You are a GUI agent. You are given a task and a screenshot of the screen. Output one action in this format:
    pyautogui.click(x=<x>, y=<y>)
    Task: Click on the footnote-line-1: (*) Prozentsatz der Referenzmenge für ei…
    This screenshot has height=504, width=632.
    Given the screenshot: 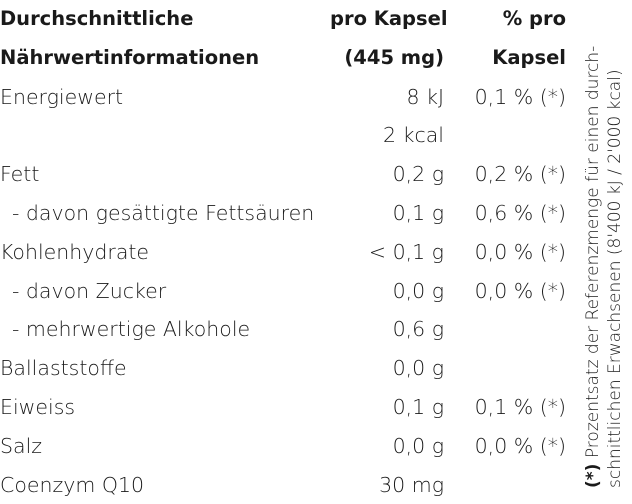 What is the action you would take?
    pyautogui.click(x=593, y=248)
    